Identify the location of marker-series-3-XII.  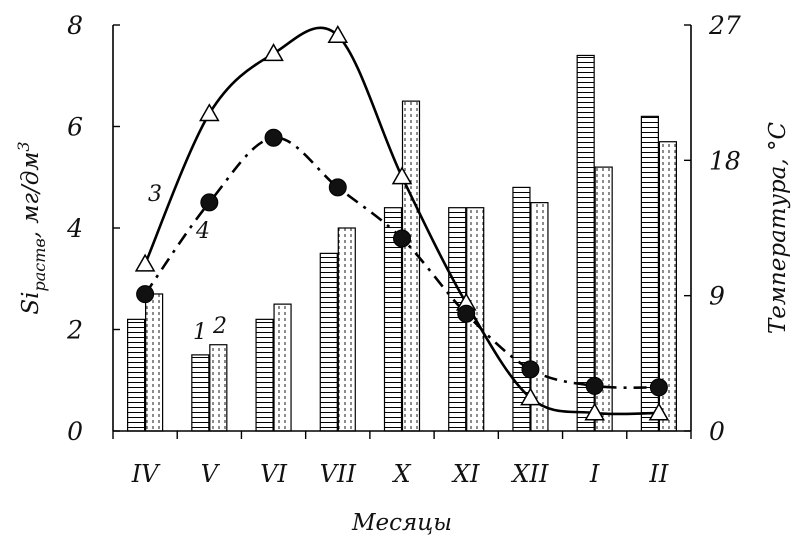
(530, 396).